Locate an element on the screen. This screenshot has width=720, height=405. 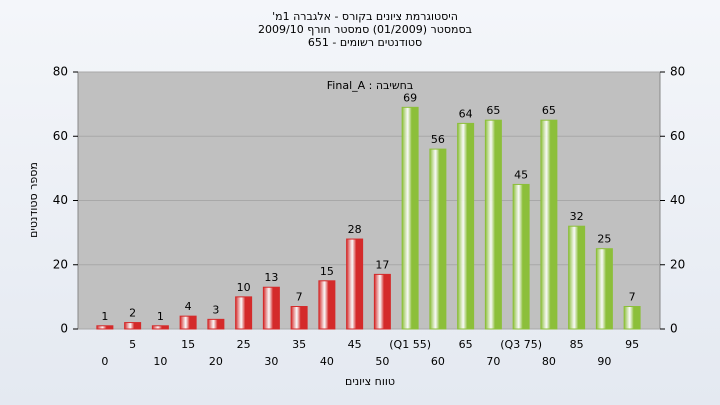
x-tick-label: 15 is located at coordinates (188, 344).